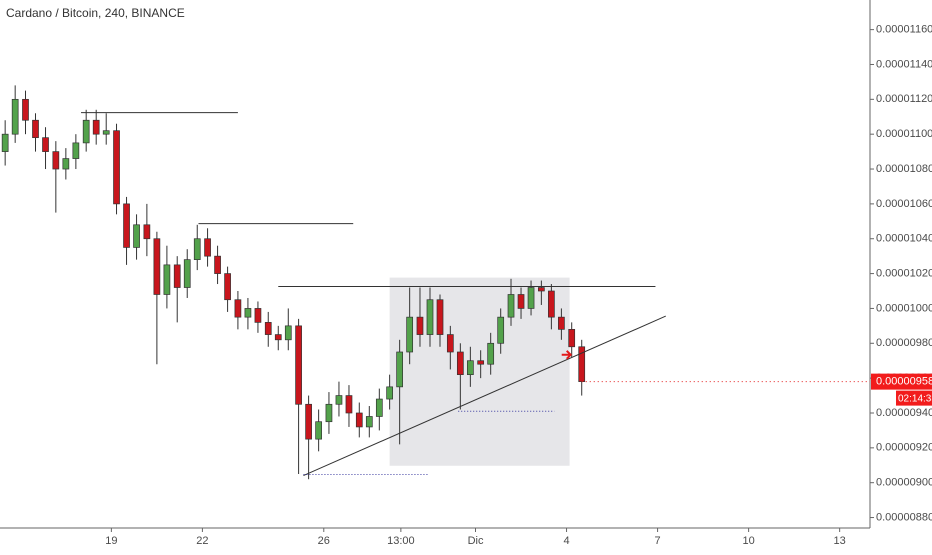 The image size is (932, 555). What do you see at coordinates (566, 541) in the screenshot?
I see `x-tick-label: 4` at bounding box center [566, 541].